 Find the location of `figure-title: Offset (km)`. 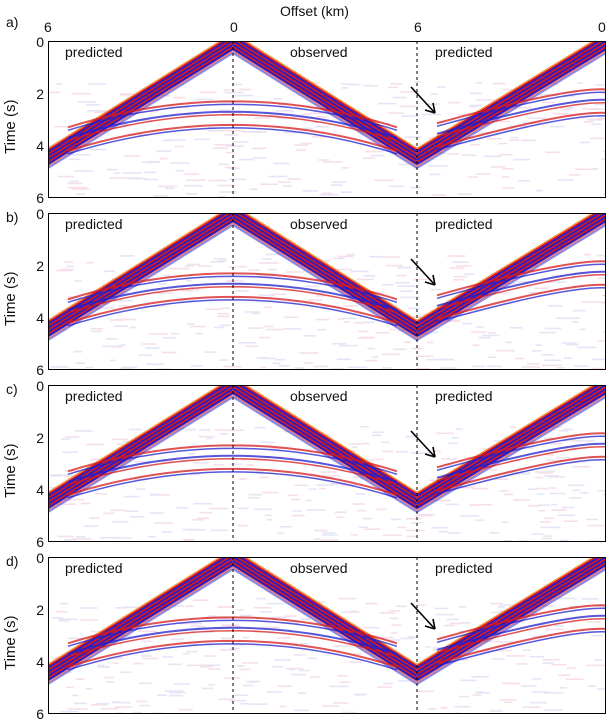

figure-title: Offset (km) is located at coordinates (314, 11).